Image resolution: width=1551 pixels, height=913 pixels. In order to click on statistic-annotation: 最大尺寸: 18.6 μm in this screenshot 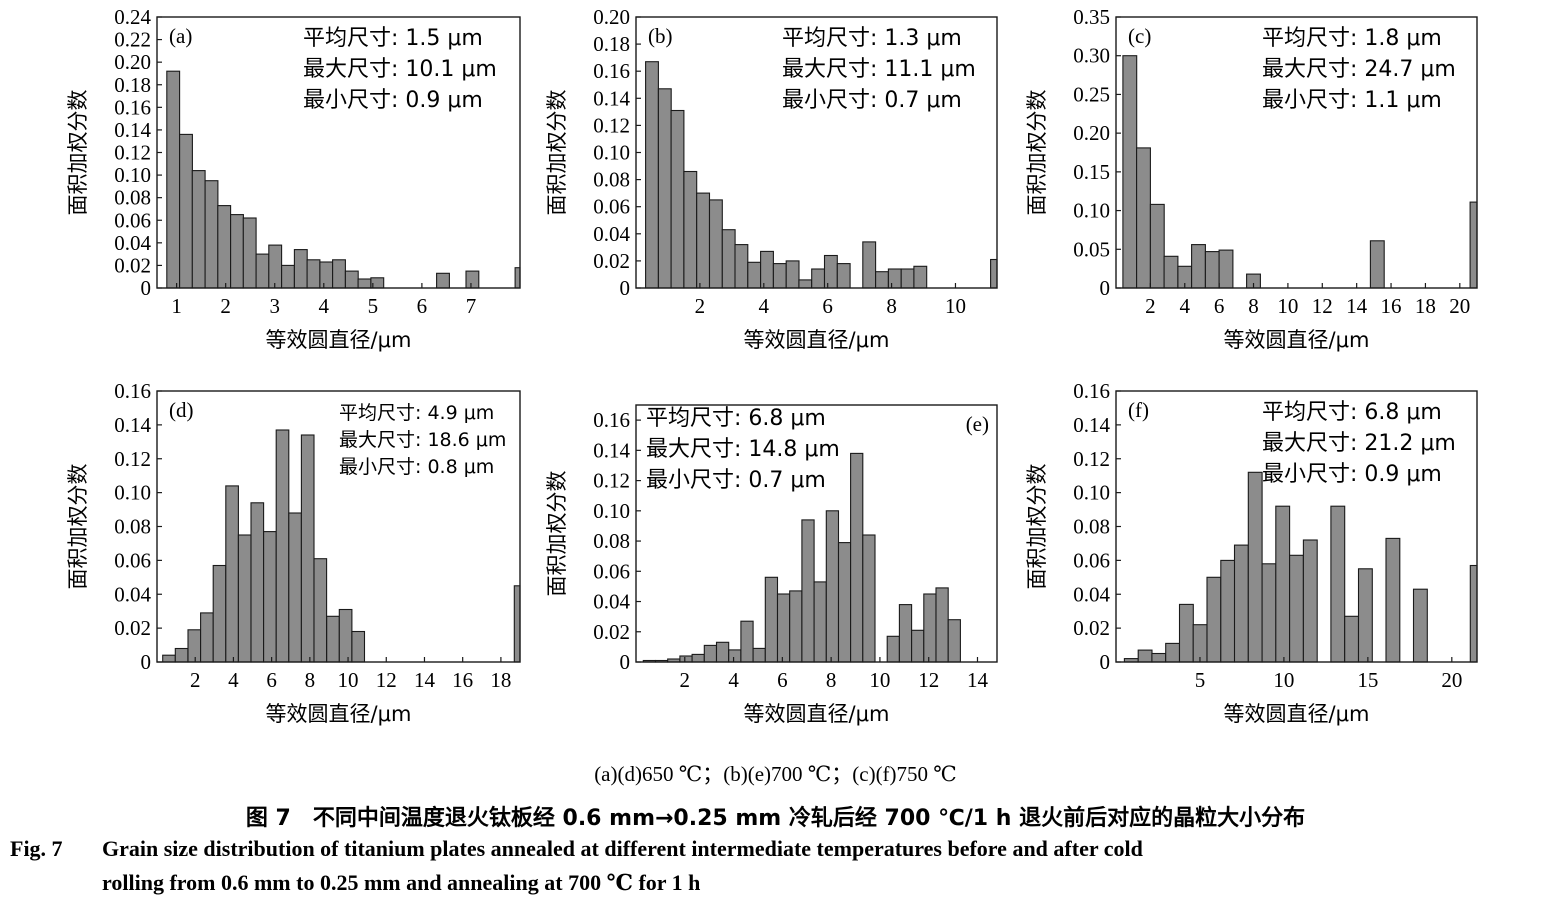, I will do `click(422, 440)`.